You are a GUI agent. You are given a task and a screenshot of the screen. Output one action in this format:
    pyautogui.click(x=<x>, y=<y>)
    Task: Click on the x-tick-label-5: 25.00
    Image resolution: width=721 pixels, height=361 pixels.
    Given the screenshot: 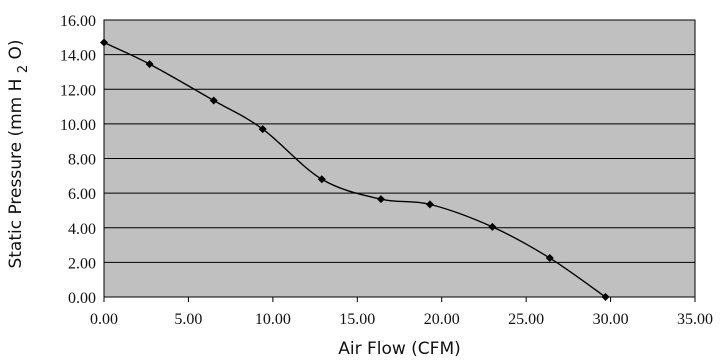 What is the action you would take?
    pyautogui.click(x=526, y=319)
    